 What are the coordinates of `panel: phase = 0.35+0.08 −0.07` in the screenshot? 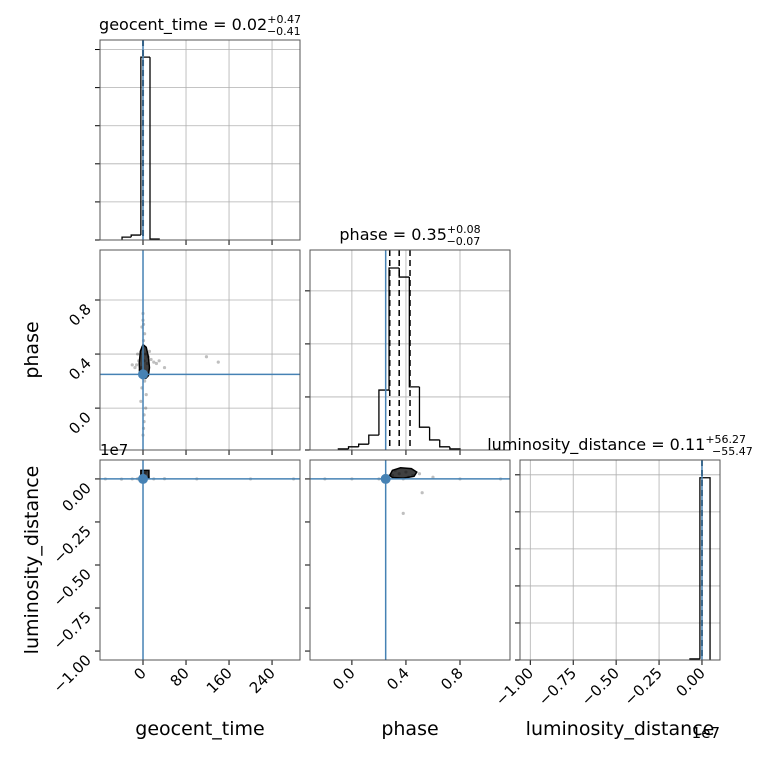 It's located at (408, 339).